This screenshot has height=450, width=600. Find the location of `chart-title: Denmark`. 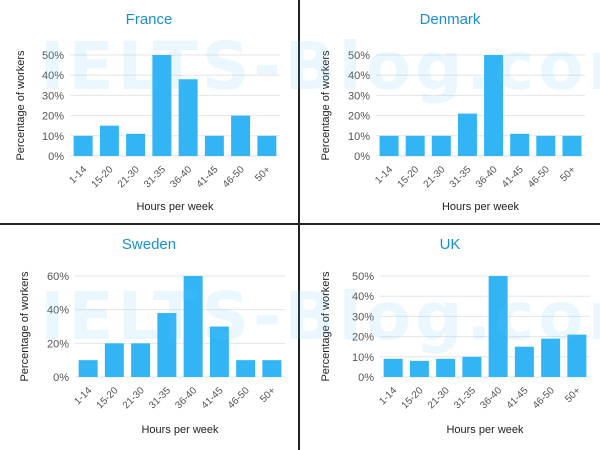

chart-title: Denmark is located at coordinates (450, 19).